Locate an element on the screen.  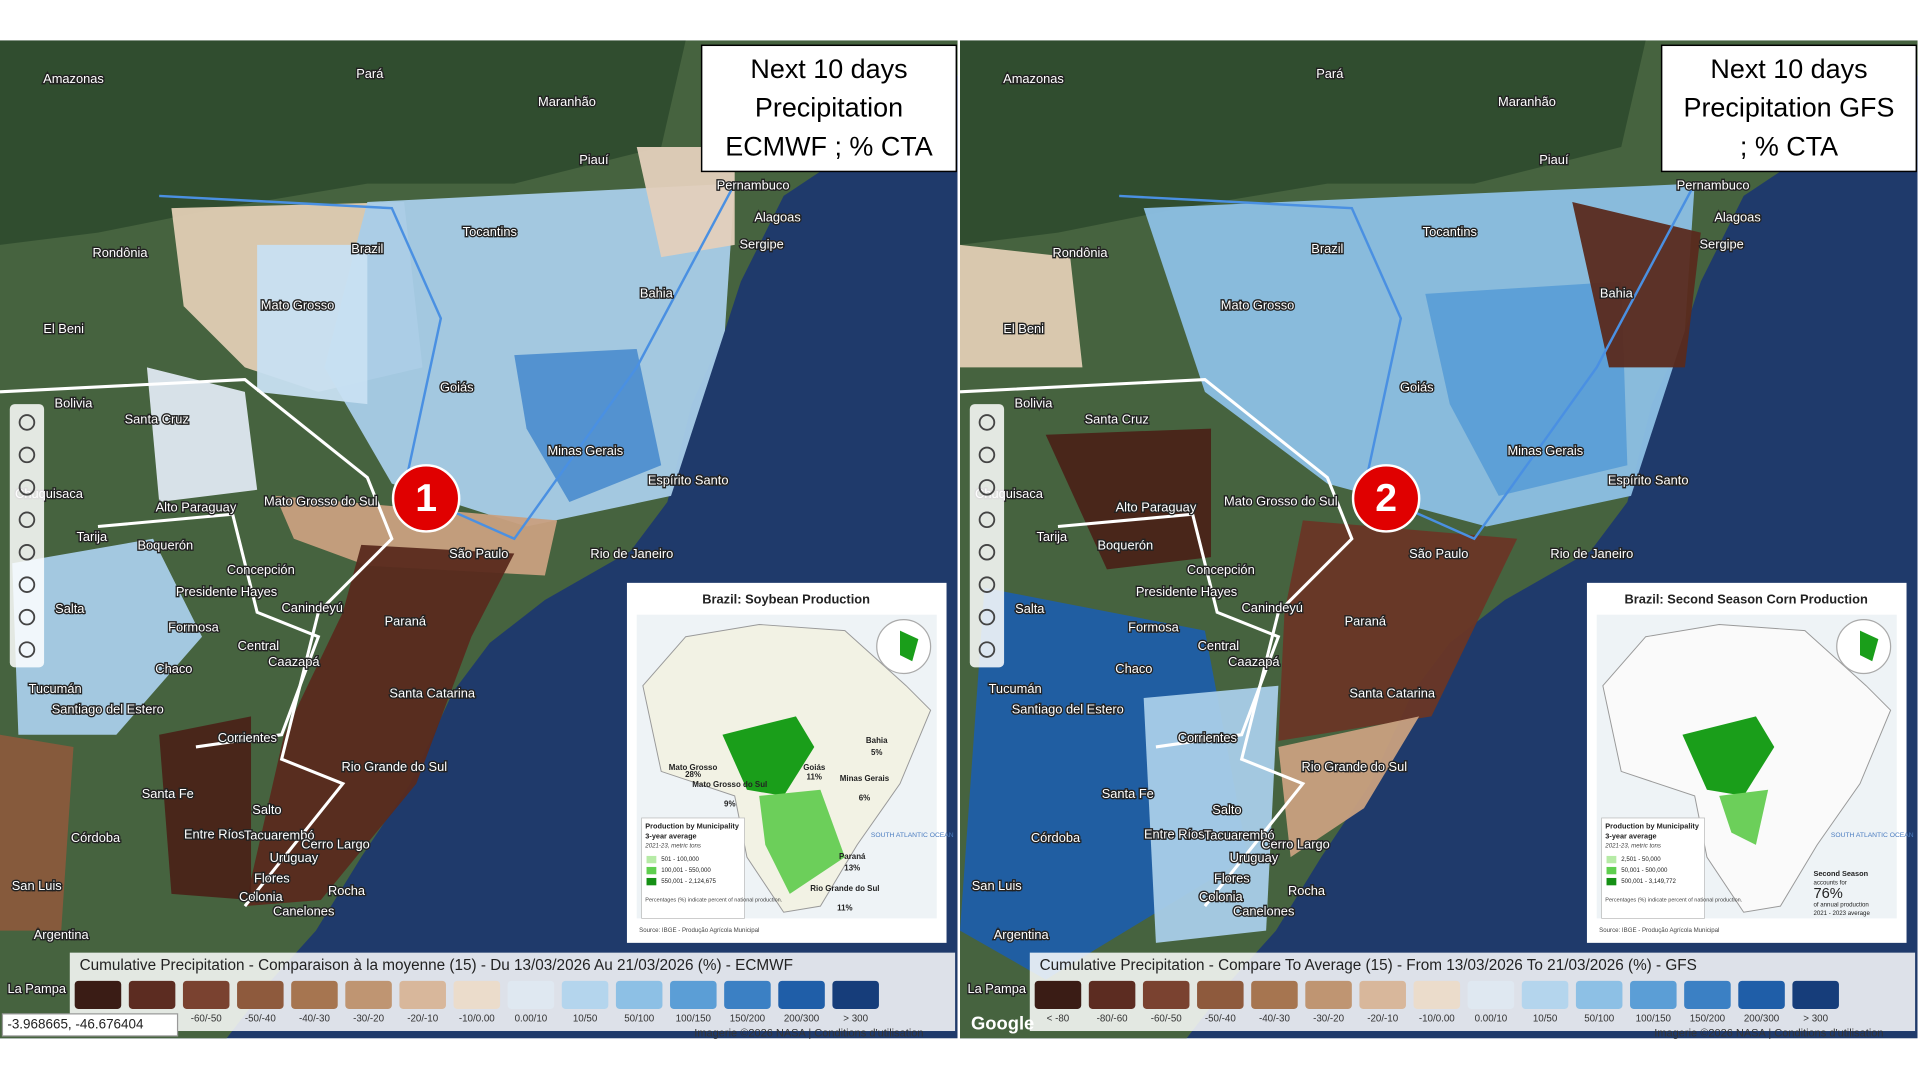
inset-callout: 2021 - 2023 average is located at coordinates (1841, 913).